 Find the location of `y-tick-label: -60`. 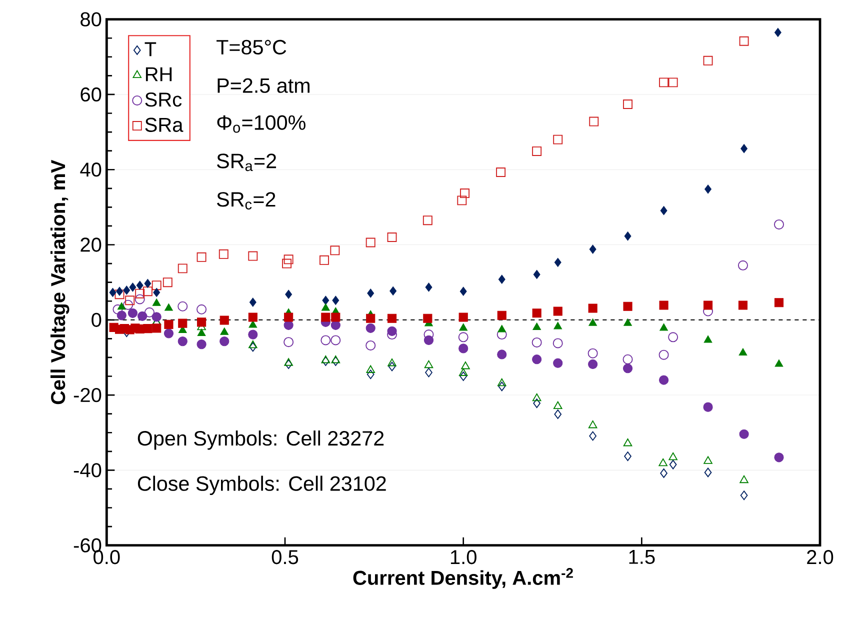

y-tick-label: -60 is located at coordinates (88, 545).